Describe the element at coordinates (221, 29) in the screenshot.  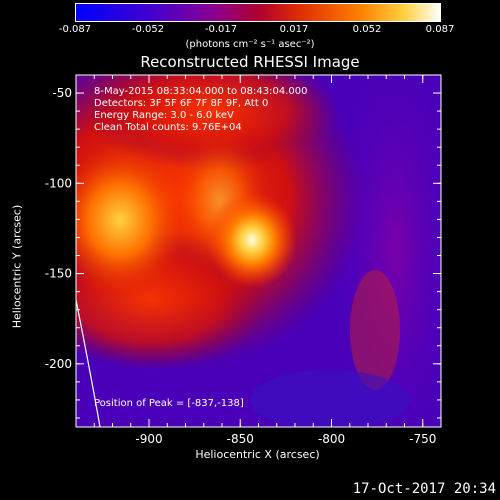
I see `colorbar-tick: -0.017` at that location.